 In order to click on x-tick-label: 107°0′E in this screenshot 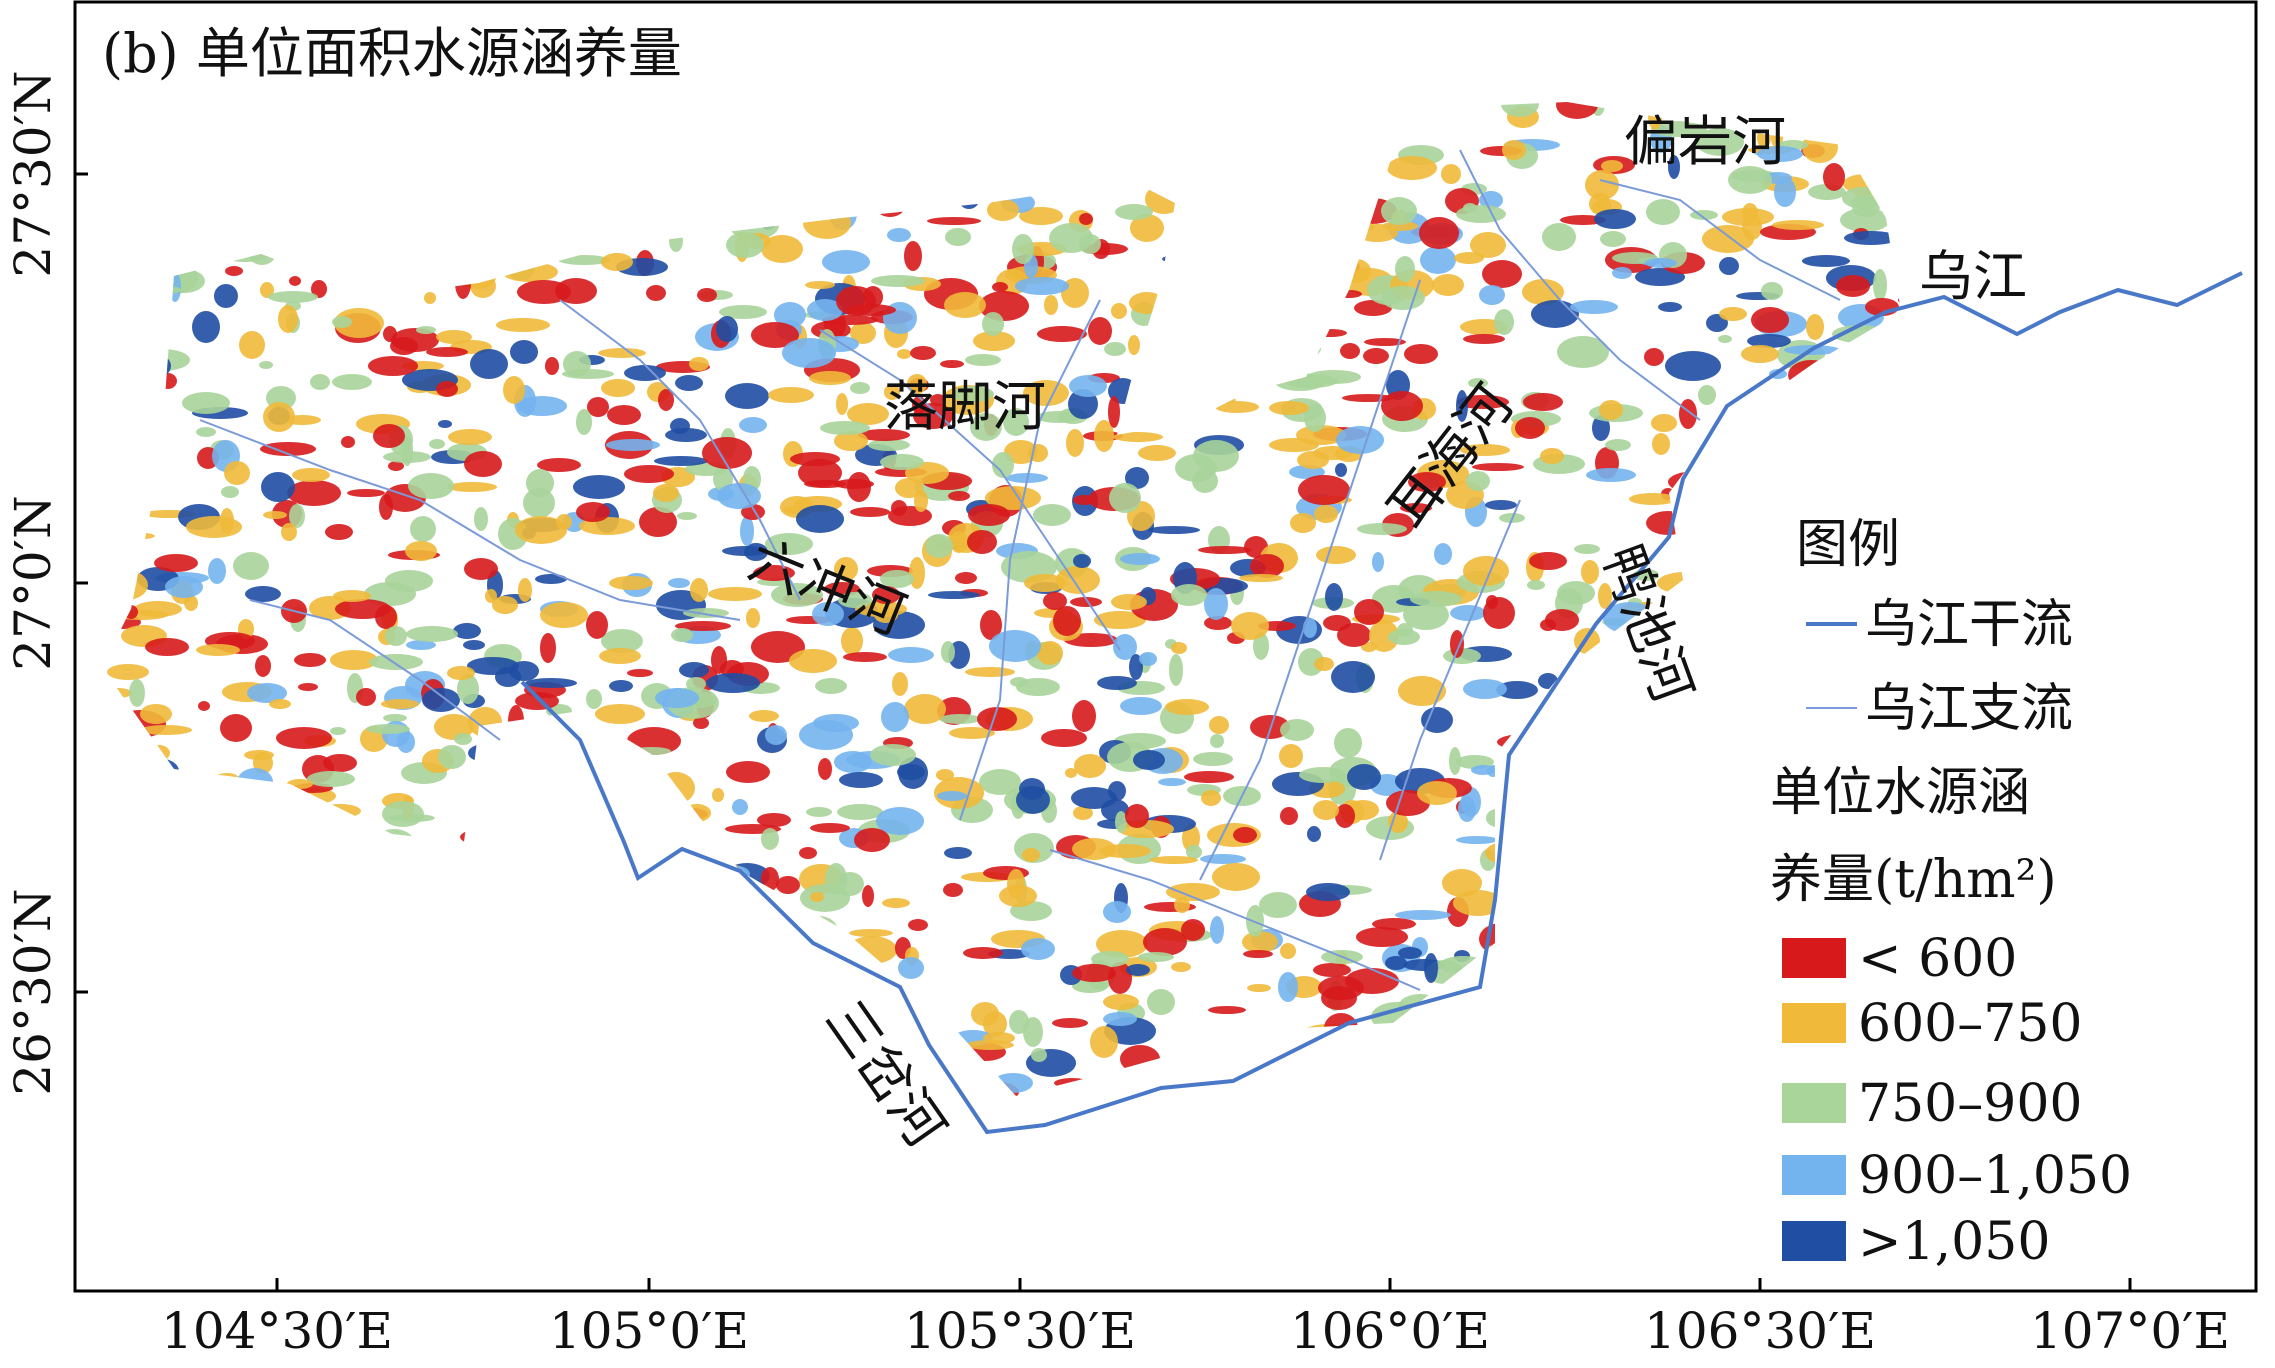, I will do `click(2130, 1331)`.